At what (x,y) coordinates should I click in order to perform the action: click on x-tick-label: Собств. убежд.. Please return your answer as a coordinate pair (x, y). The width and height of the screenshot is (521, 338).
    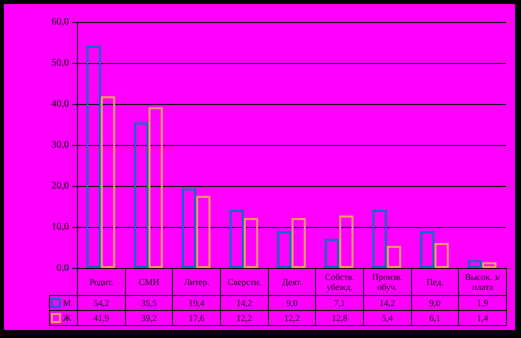
    Looking at the image, I should click on (340, 282).